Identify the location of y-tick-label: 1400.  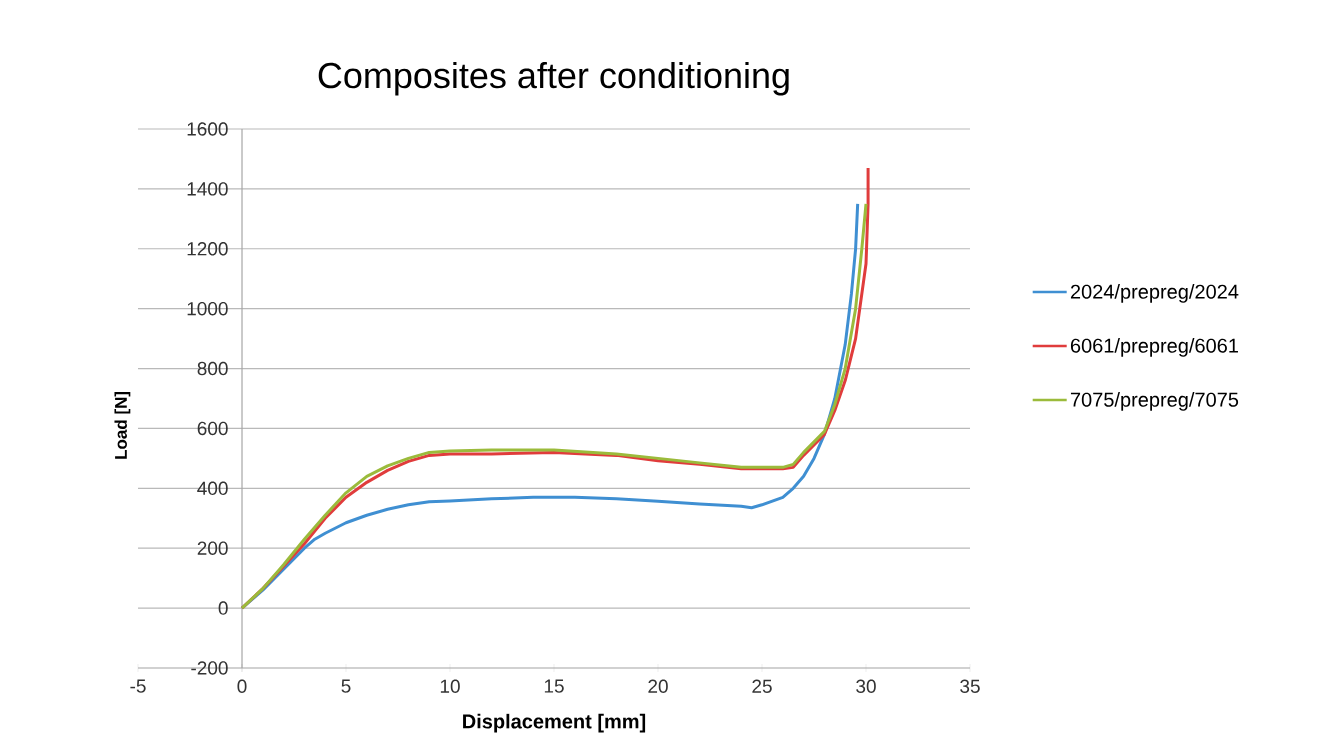
(207, 189).